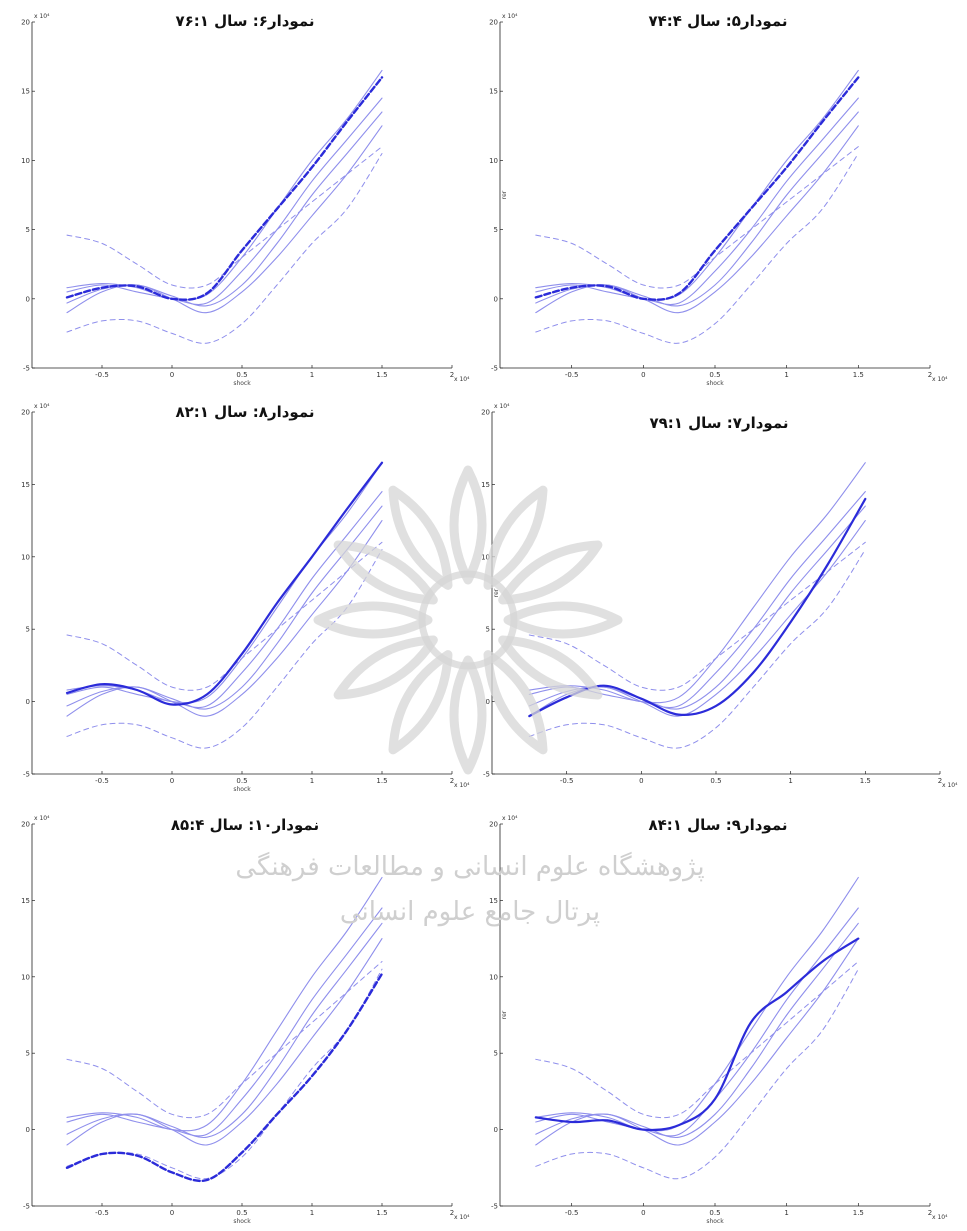  I want to click on chart-title: نمودار۹: سال ۸۴:۱, so click(718, 825).